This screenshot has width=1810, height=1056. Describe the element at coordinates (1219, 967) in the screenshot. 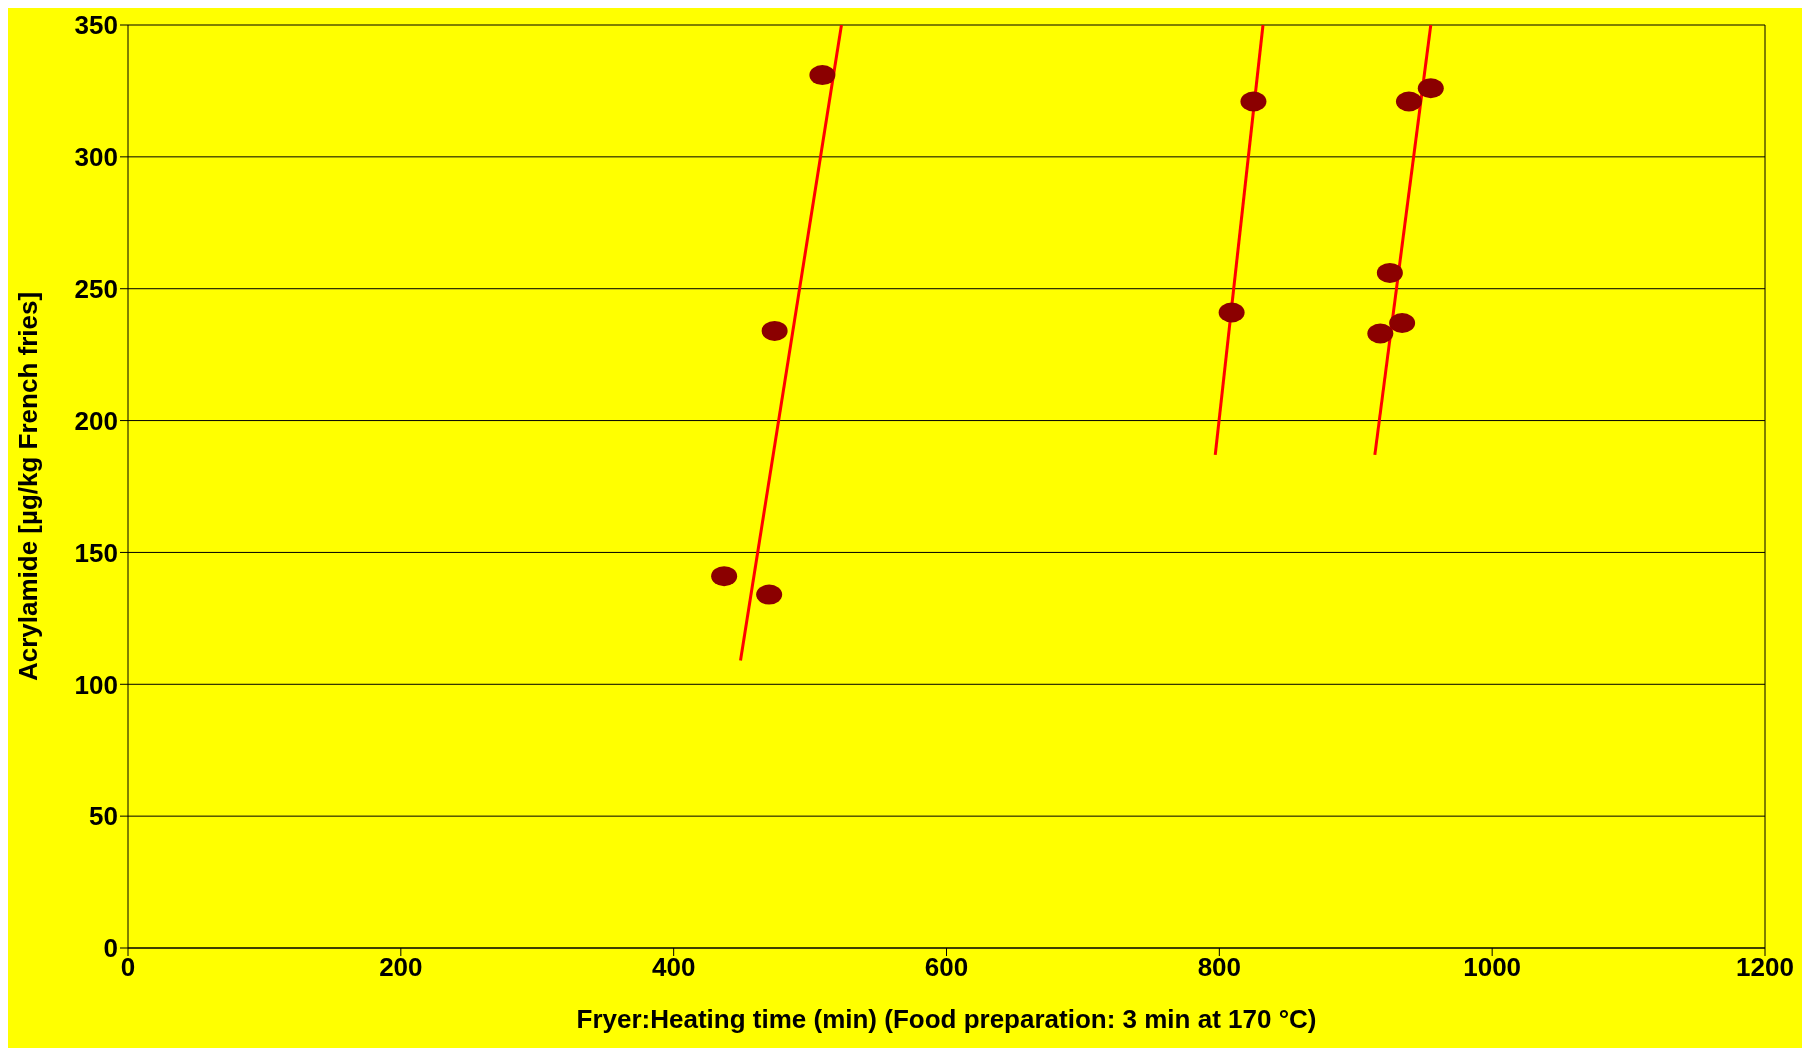

I see `x-tick-label: 800` at that location.